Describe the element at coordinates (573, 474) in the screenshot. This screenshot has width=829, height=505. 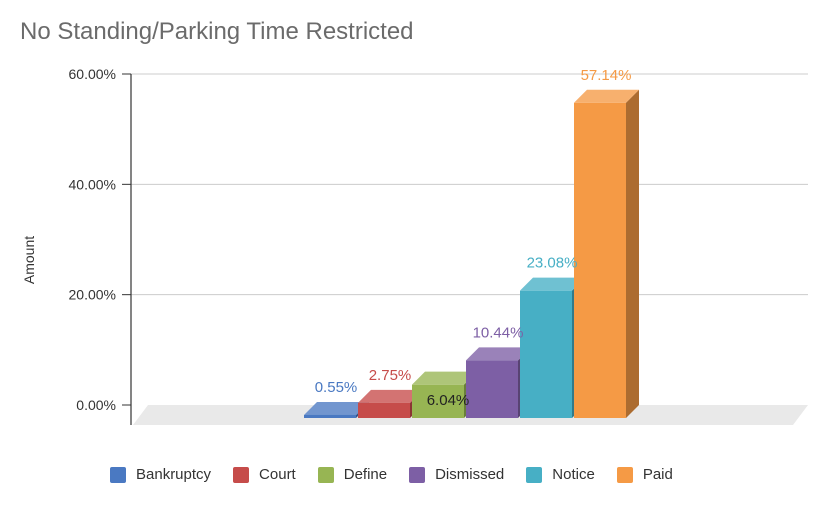
I see `legend-label: Notice` at that location.